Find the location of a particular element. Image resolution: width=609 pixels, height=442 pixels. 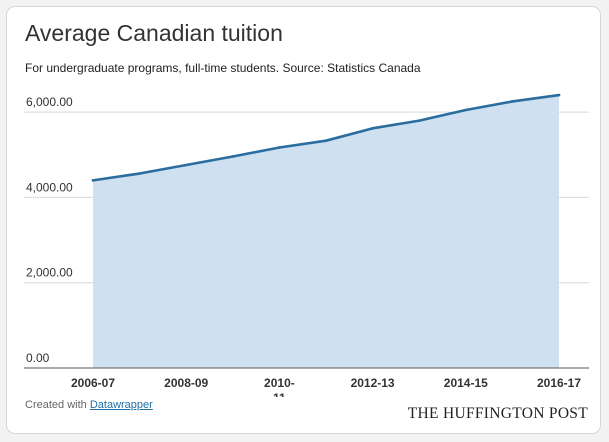

x-tick-label: 2006-07 is located at coordinates (93, 383).